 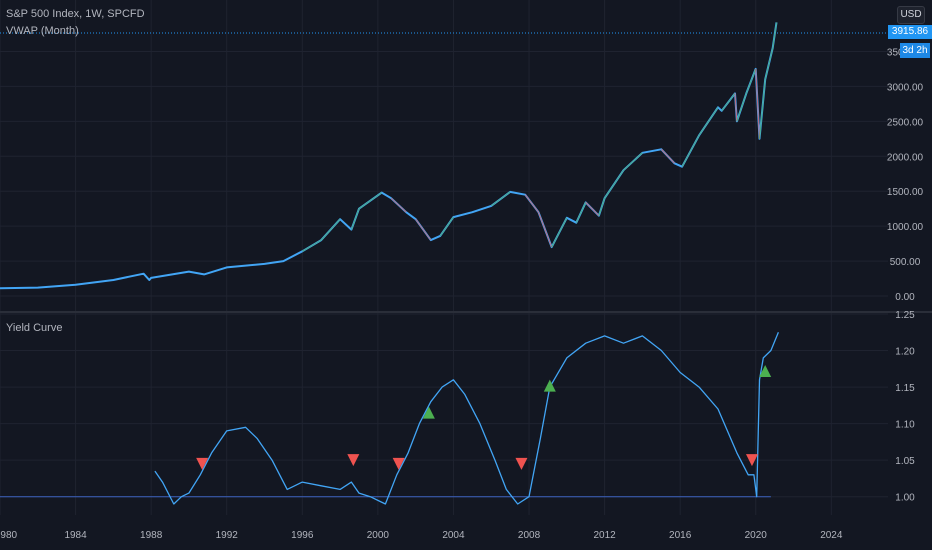 I want to click on time-tick-label: 1992, so click(x=227, y=535).